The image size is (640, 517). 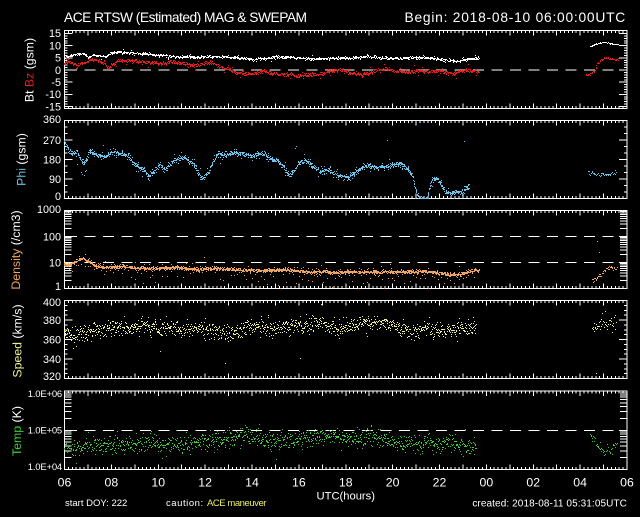 What do you see at coordinates (55, 34) in the screenshot?
I see `svg-text: 15` at bounding box center [55, 34].